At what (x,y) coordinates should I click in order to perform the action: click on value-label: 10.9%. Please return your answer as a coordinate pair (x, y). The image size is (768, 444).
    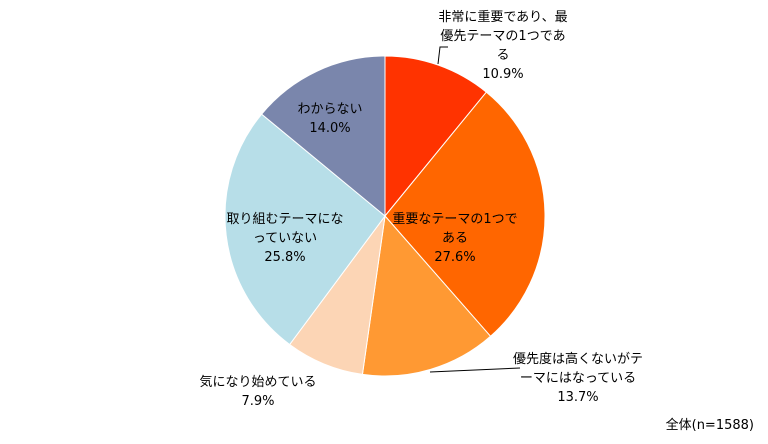
    Looking at the image, I should click on (503, 74).